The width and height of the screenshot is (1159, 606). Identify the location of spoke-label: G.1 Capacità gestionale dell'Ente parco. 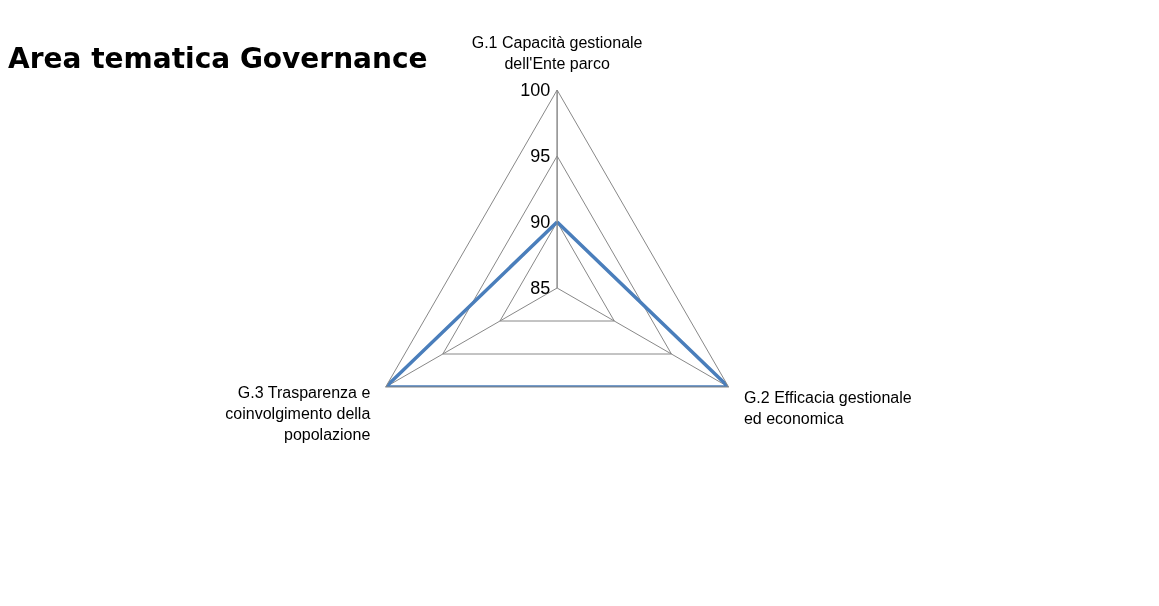
(557, 53).